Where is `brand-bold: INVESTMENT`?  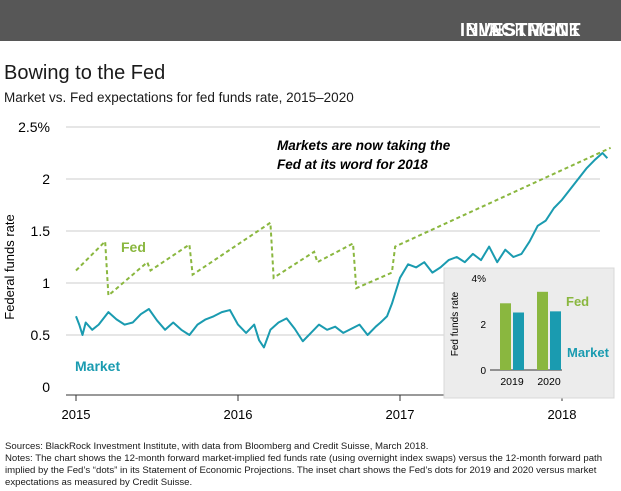
brand-bold: INVESTMENT is located at coordinates (520, 30).